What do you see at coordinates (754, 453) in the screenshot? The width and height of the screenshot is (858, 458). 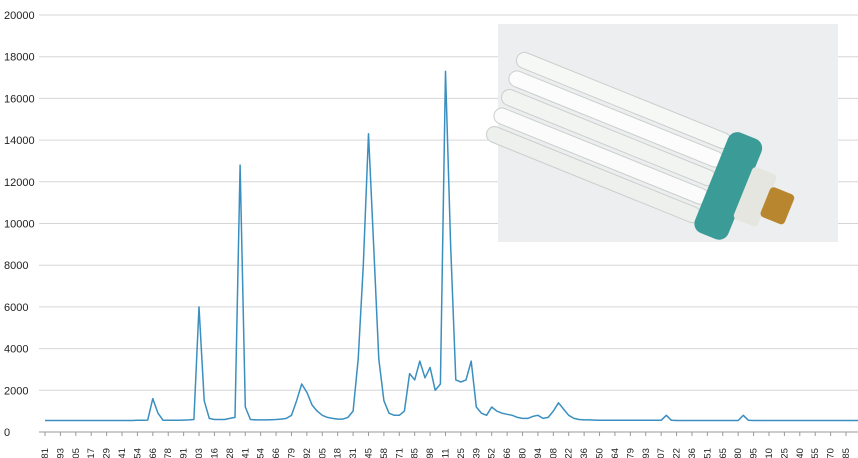 I see `x-tick-label: 895` at bounding box center [754, 453].